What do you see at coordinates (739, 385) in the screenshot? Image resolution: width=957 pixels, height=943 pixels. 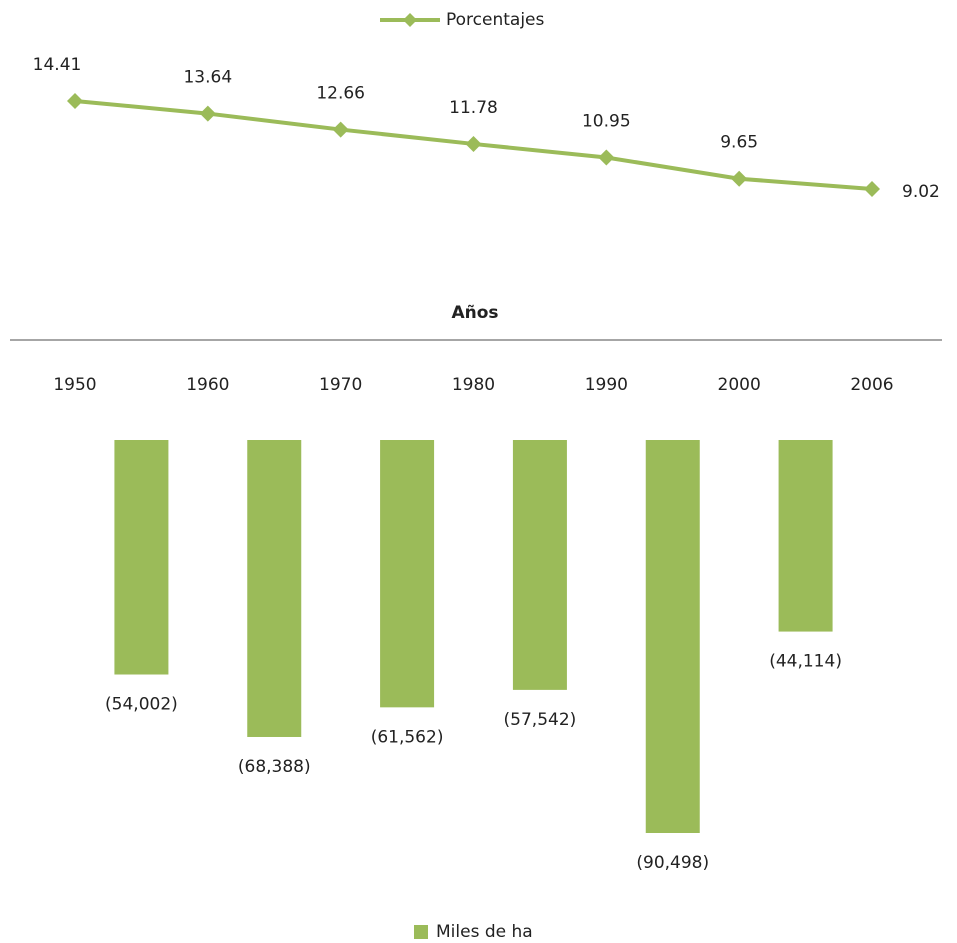 I see `x-tick-label: 2000` at bounding box center [739, 385].